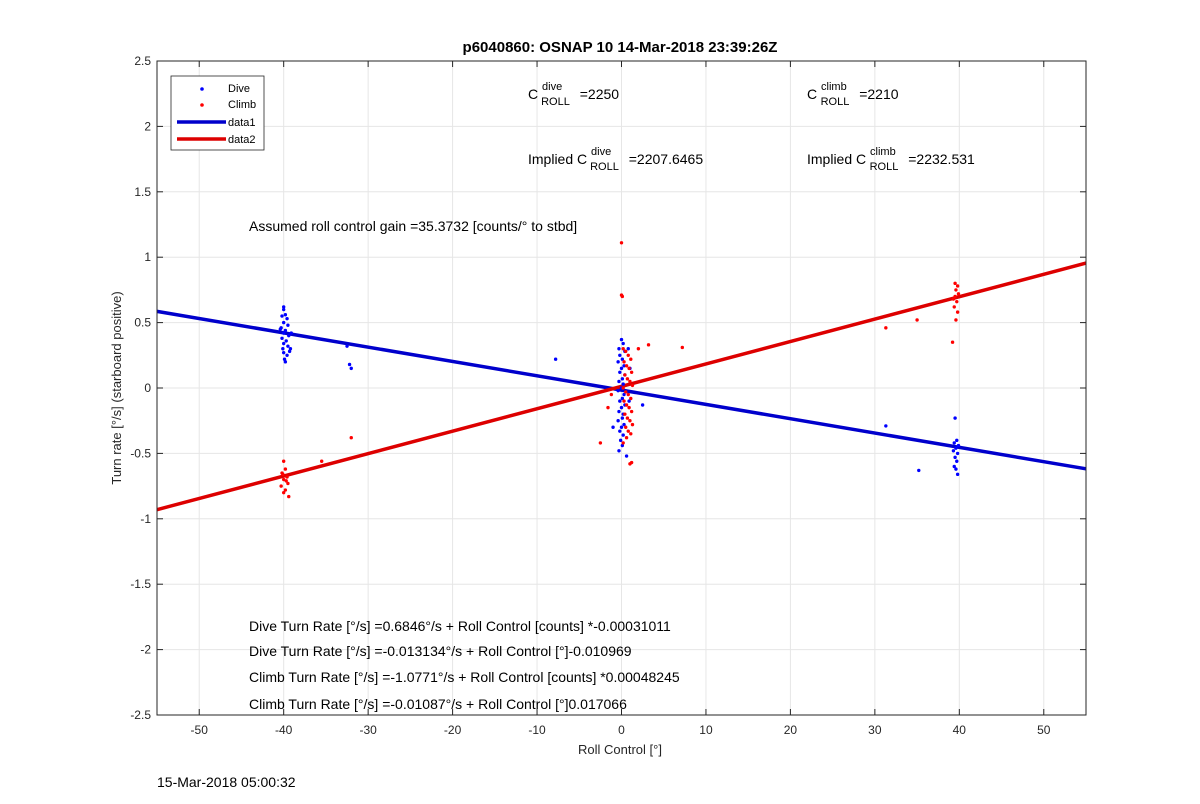  Describe the element at coordinates (555, 102) in the screenshot. I see `c-roll-dive-sub: ROLL` at that location.